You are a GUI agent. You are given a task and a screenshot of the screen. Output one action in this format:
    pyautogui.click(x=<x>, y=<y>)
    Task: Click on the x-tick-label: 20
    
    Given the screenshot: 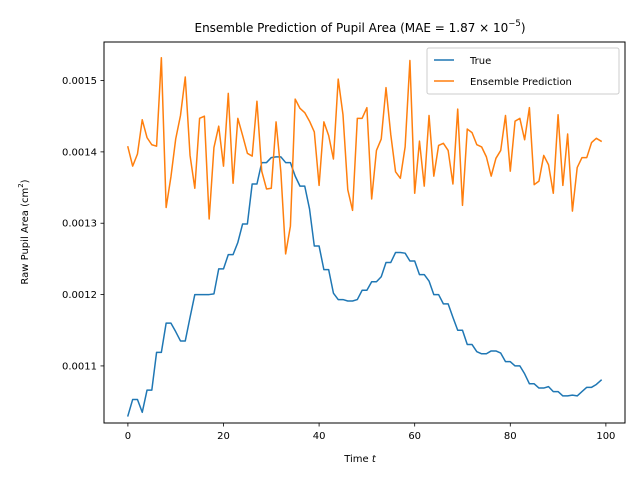 What is the action you would take?
    pyautogui.click(x=223, y=436)
    